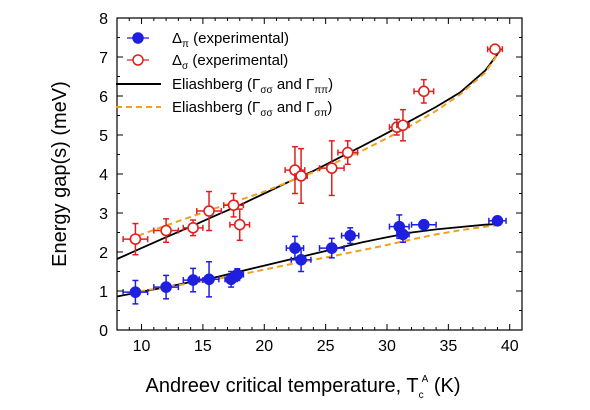 The width and height of the screenshot is (590, 410). Describe the element at coordinates (60, 174) in the screenshot. I see `y-axis-label: Energy gap(s) (meV)` at that location.